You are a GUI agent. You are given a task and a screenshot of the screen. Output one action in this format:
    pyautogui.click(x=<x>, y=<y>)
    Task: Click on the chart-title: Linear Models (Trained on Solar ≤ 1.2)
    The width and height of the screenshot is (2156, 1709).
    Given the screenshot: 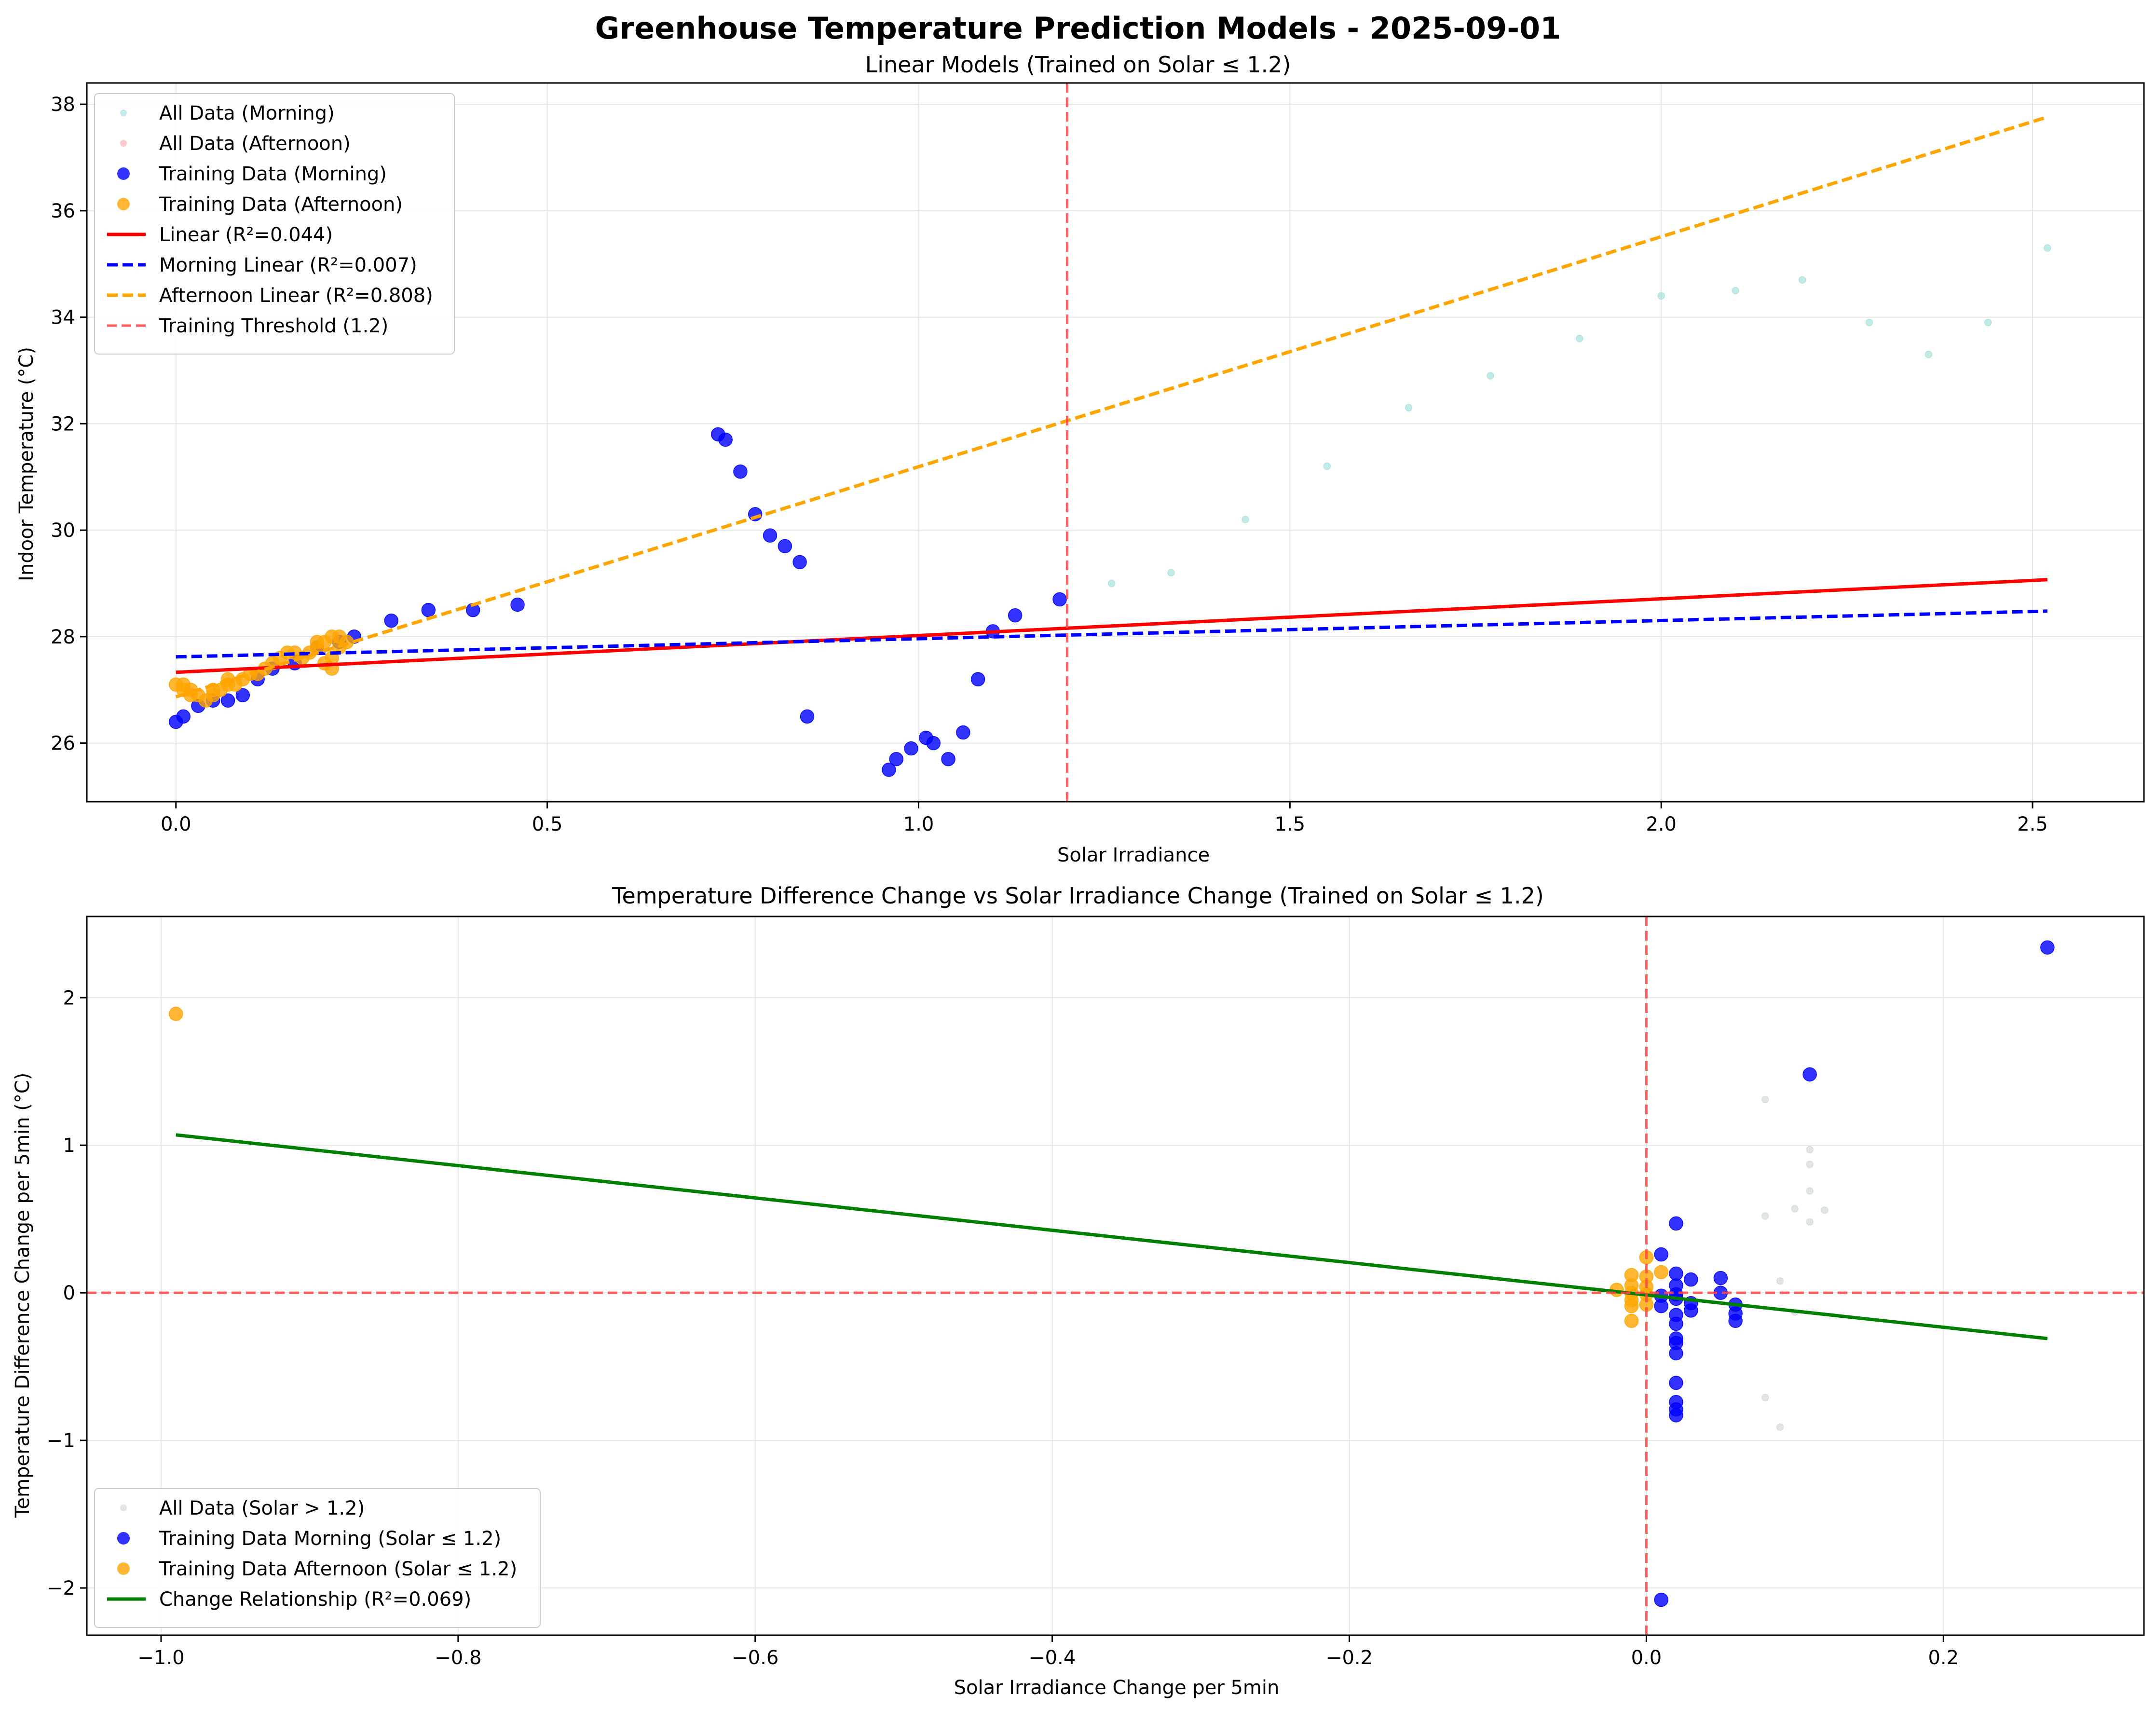 What is the action you would take?
    pyautogui.click(x=1078, y=65)
    